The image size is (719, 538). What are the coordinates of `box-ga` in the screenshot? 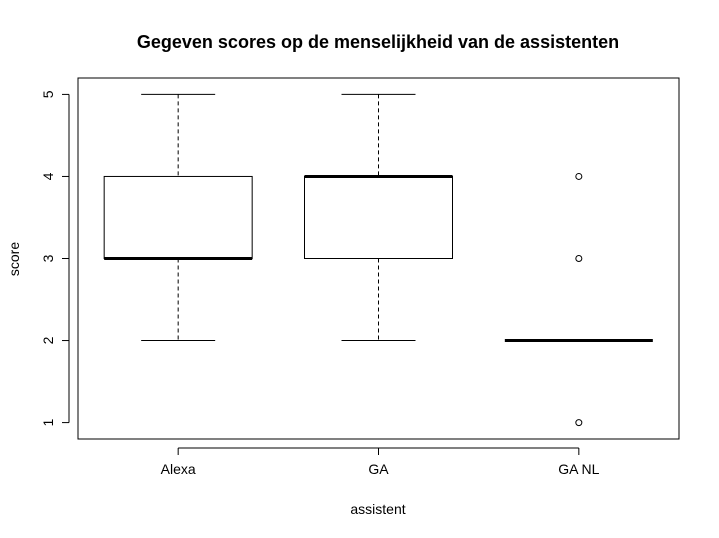 It's located at (378, 217).